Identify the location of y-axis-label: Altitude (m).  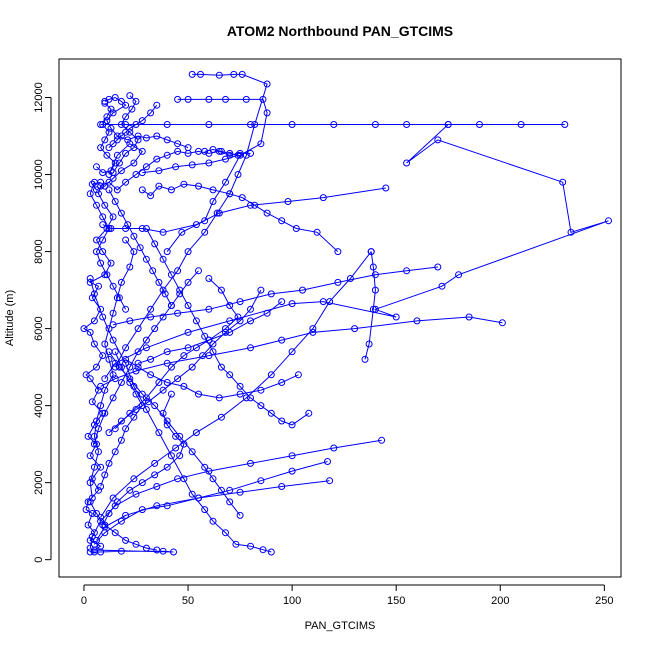
(10, 318).